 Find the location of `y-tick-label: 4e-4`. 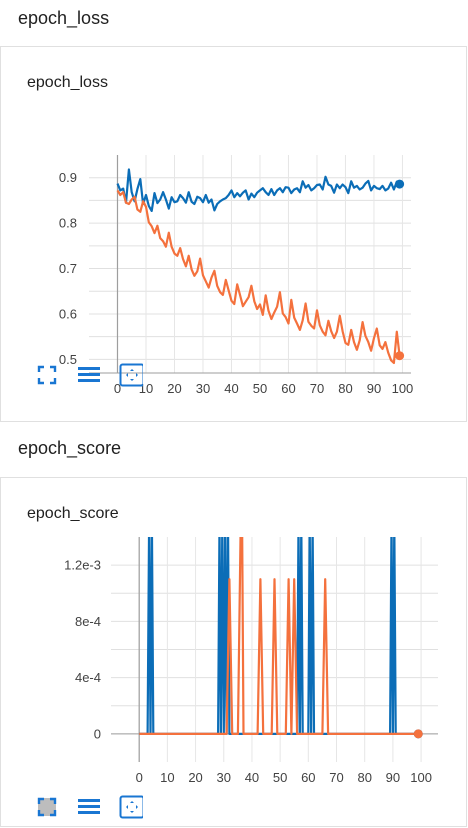

y-tick-label: 4e-4 is located at coordinates (88, 677).